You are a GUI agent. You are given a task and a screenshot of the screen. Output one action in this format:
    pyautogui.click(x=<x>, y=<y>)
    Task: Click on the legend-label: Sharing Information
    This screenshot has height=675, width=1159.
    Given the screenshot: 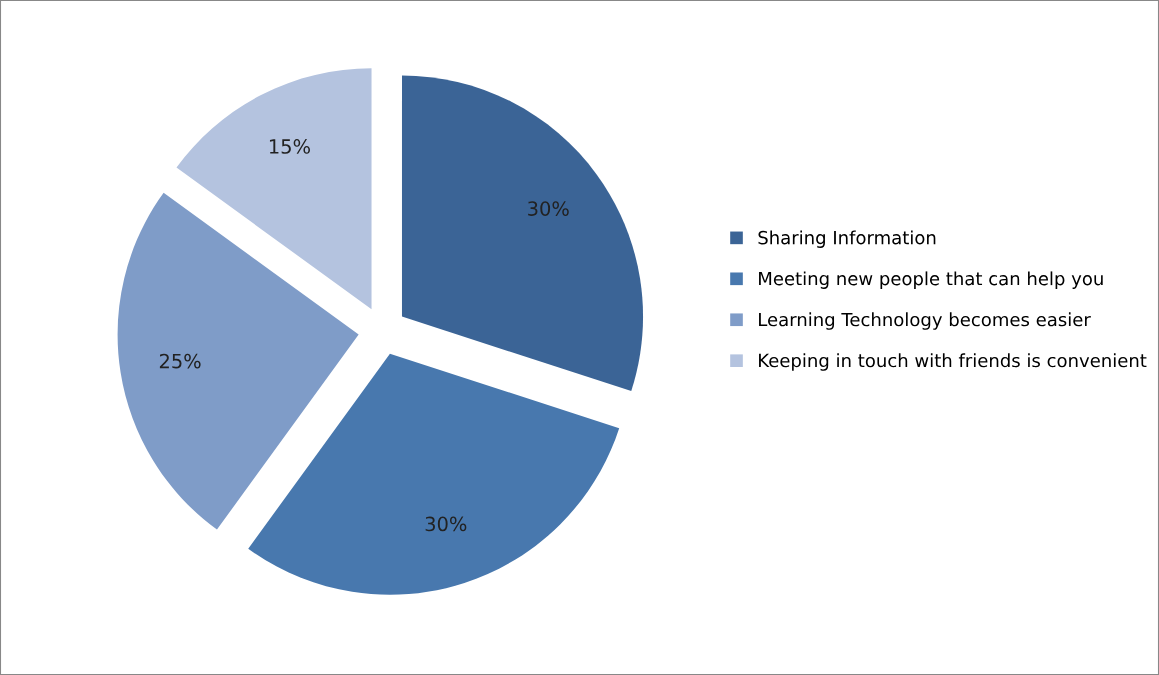 What is the action you would take?
    pyautogui.click(x=847, y=239)
    